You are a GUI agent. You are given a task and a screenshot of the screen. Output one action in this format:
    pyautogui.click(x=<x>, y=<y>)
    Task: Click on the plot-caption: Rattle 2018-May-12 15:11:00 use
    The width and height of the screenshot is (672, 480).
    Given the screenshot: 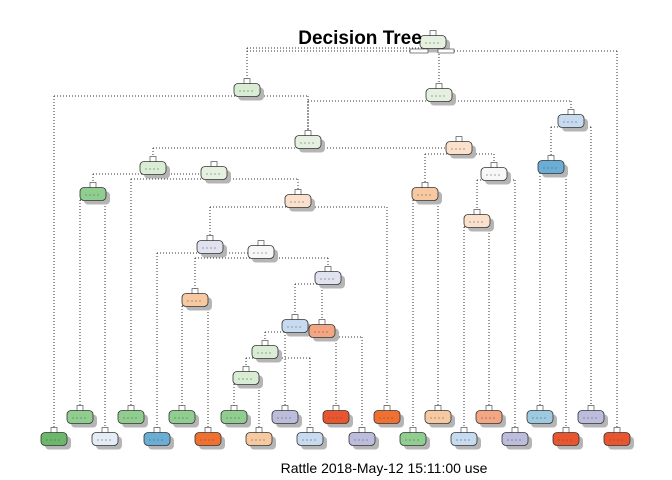 What is the action you would take?
    pyautogui.click(x=384, y=468)
    